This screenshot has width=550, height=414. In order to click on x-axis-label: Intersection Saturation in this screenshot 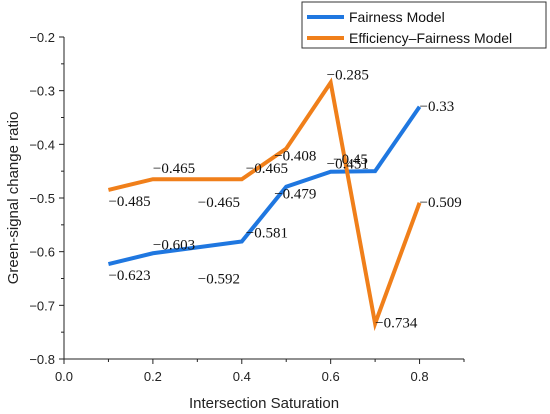, I will do `click(264, 403)`.